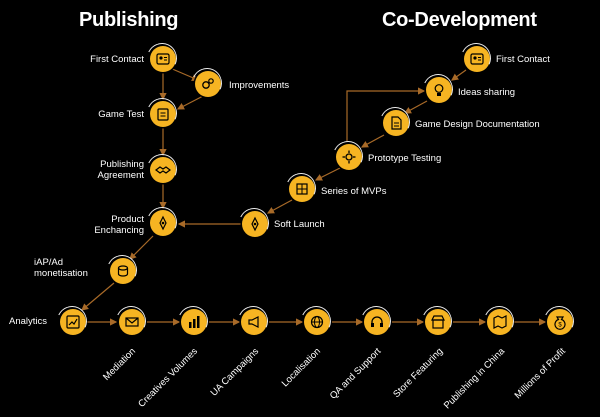 Image resolution: width=600 pixels, height=417 pixels. I want to click on soft-launch-node, so click(255, 224).